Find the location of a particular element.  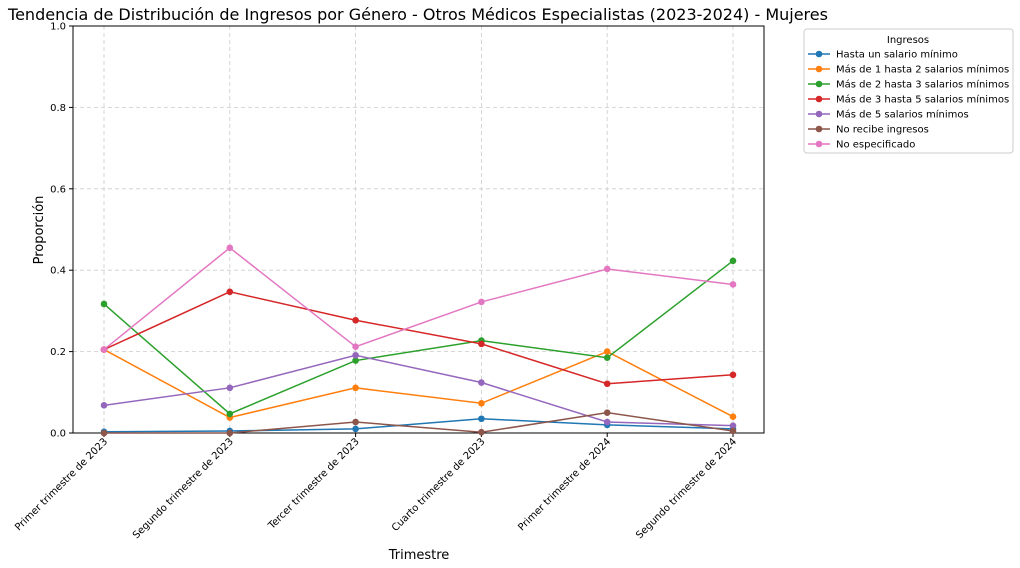

legend-item: Hasta un salario mínimo is located at coordinates (883, 55).